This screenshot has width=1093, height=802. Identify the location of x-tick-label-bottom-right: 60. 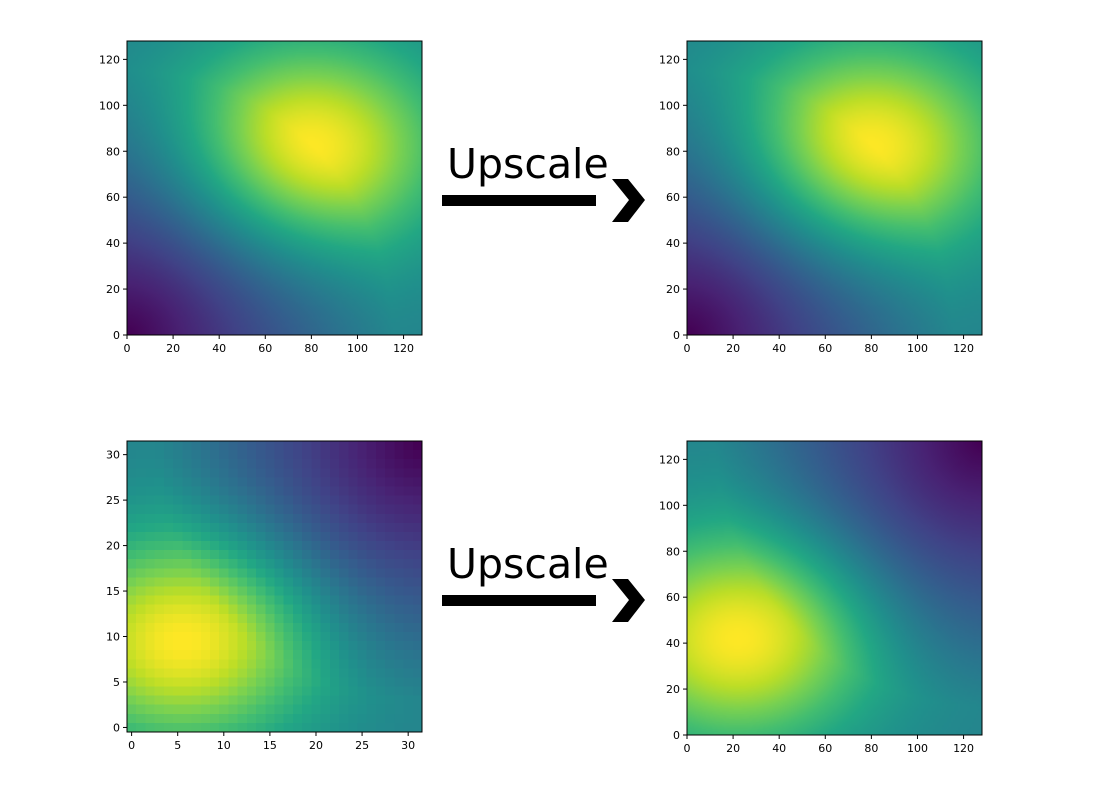
(825, 748).